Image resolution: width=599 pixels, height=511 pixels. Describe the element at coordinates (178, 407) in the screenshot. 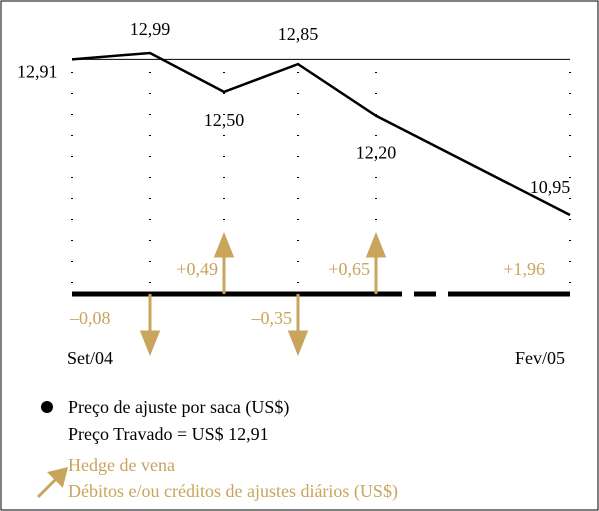

I see `legend-label: Preço de ajuste por saca (US$)` at that location.